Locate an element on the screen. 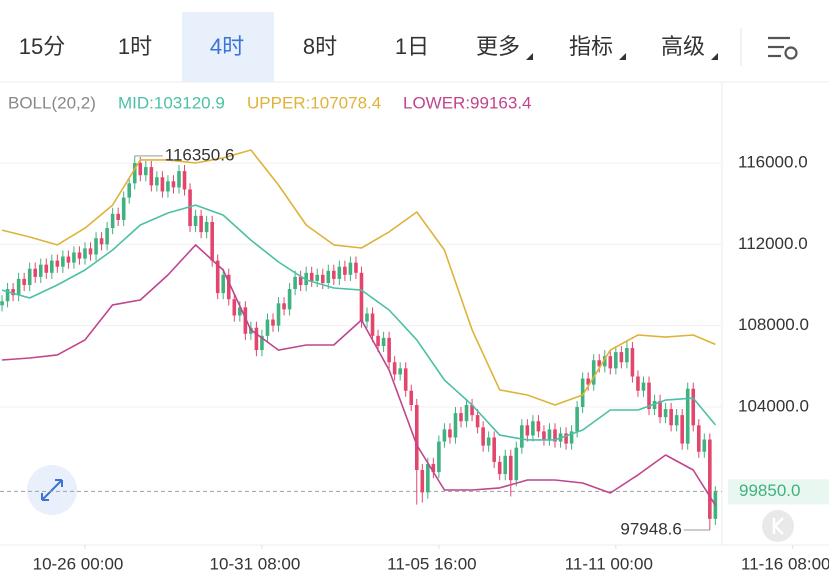 This screenshot has width=829, height=583. tab: 1时 is located at coordinates (135, 46).